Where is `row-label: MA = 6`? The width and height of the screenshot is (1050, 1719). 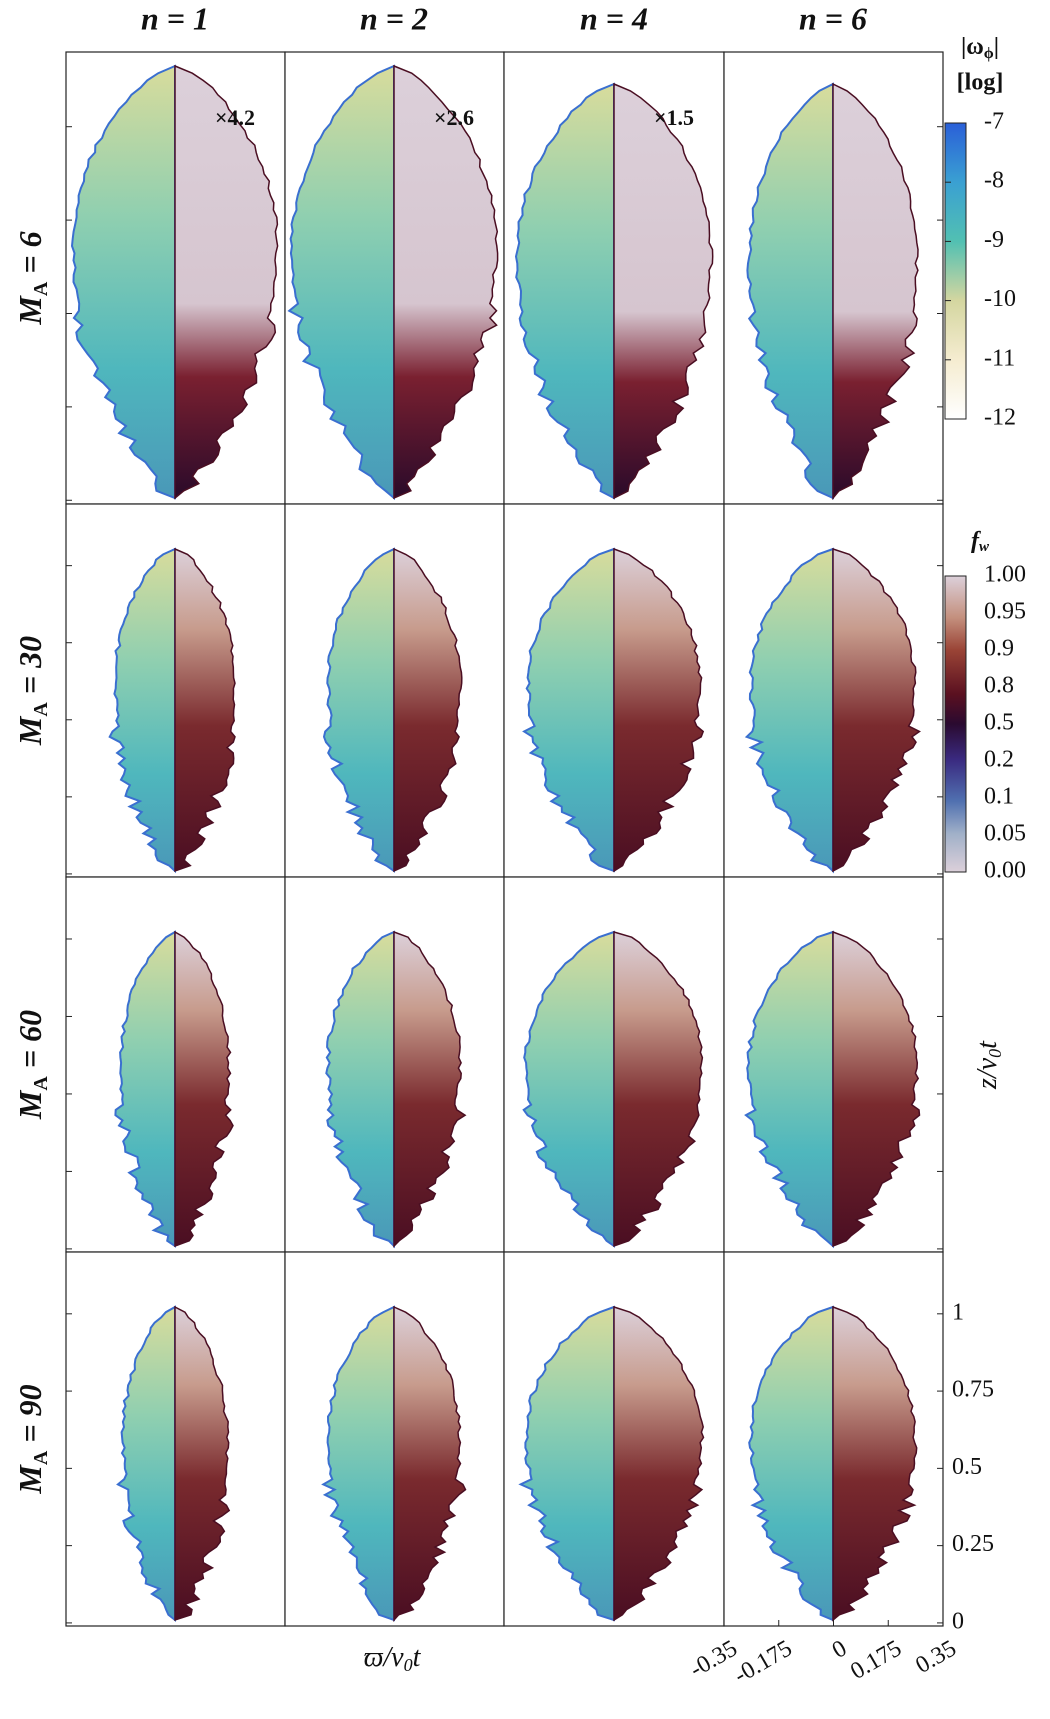 row-label: MA = 6 is located at coordinates (31, 278).